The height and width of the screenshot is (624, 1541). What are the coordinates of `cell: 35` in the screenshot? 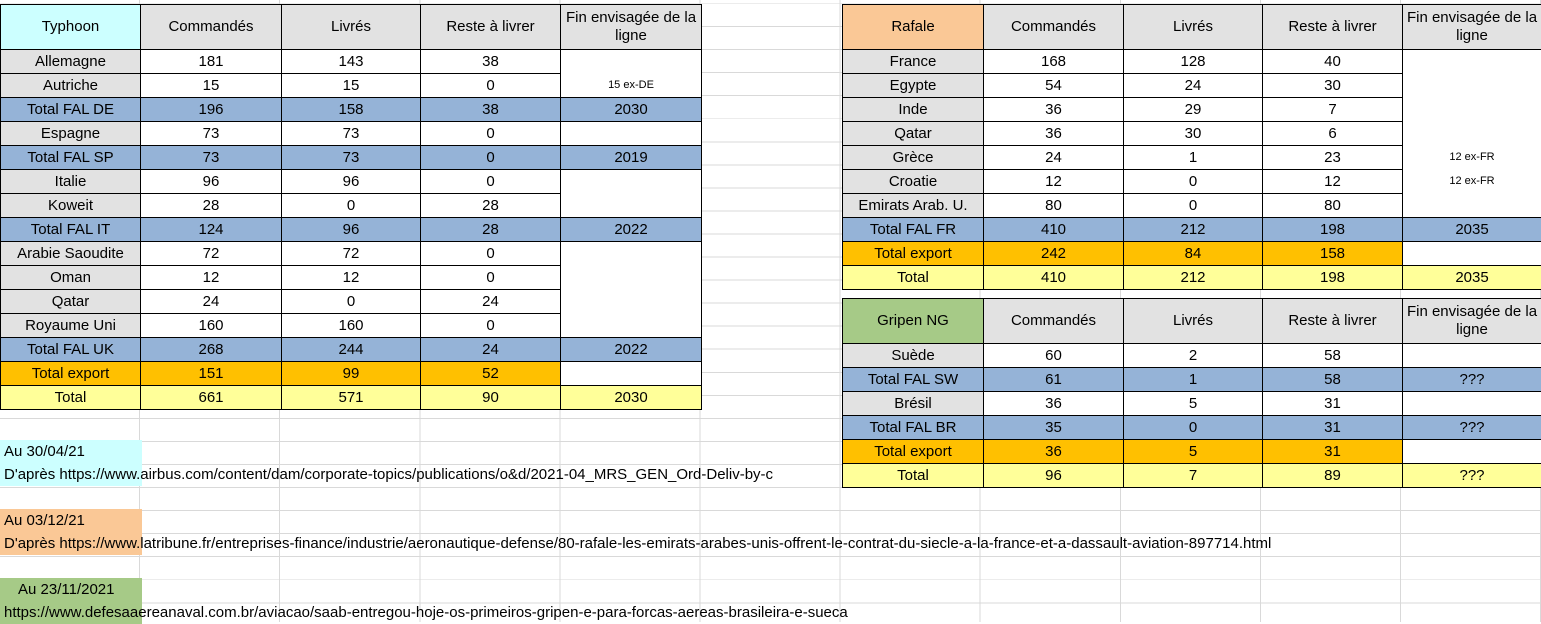 It's located at (1054, 428).